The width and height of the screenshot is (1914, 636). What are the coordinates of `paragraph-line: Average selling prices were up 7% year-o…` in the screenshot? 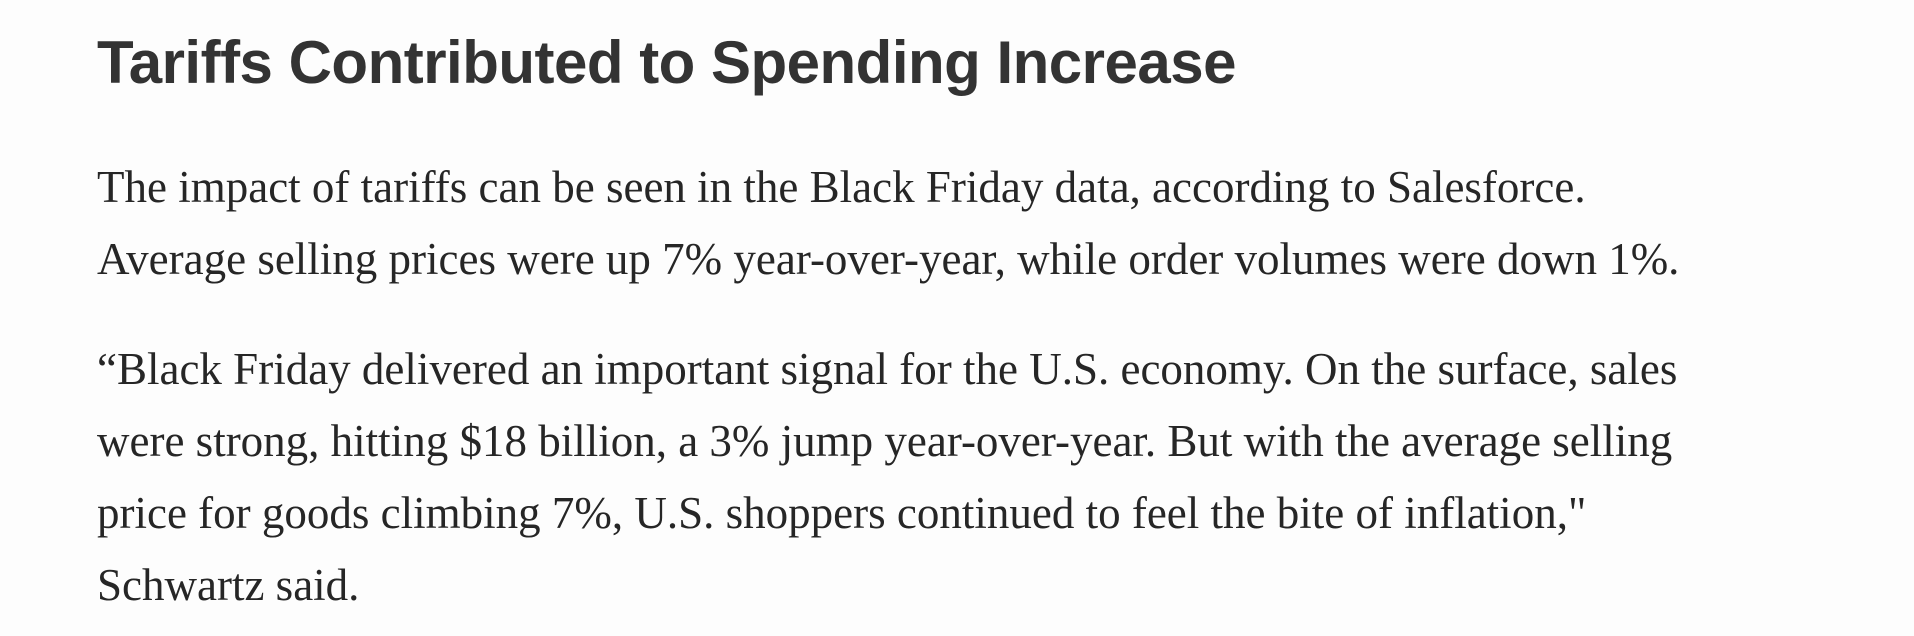 It's located at (888, 259).